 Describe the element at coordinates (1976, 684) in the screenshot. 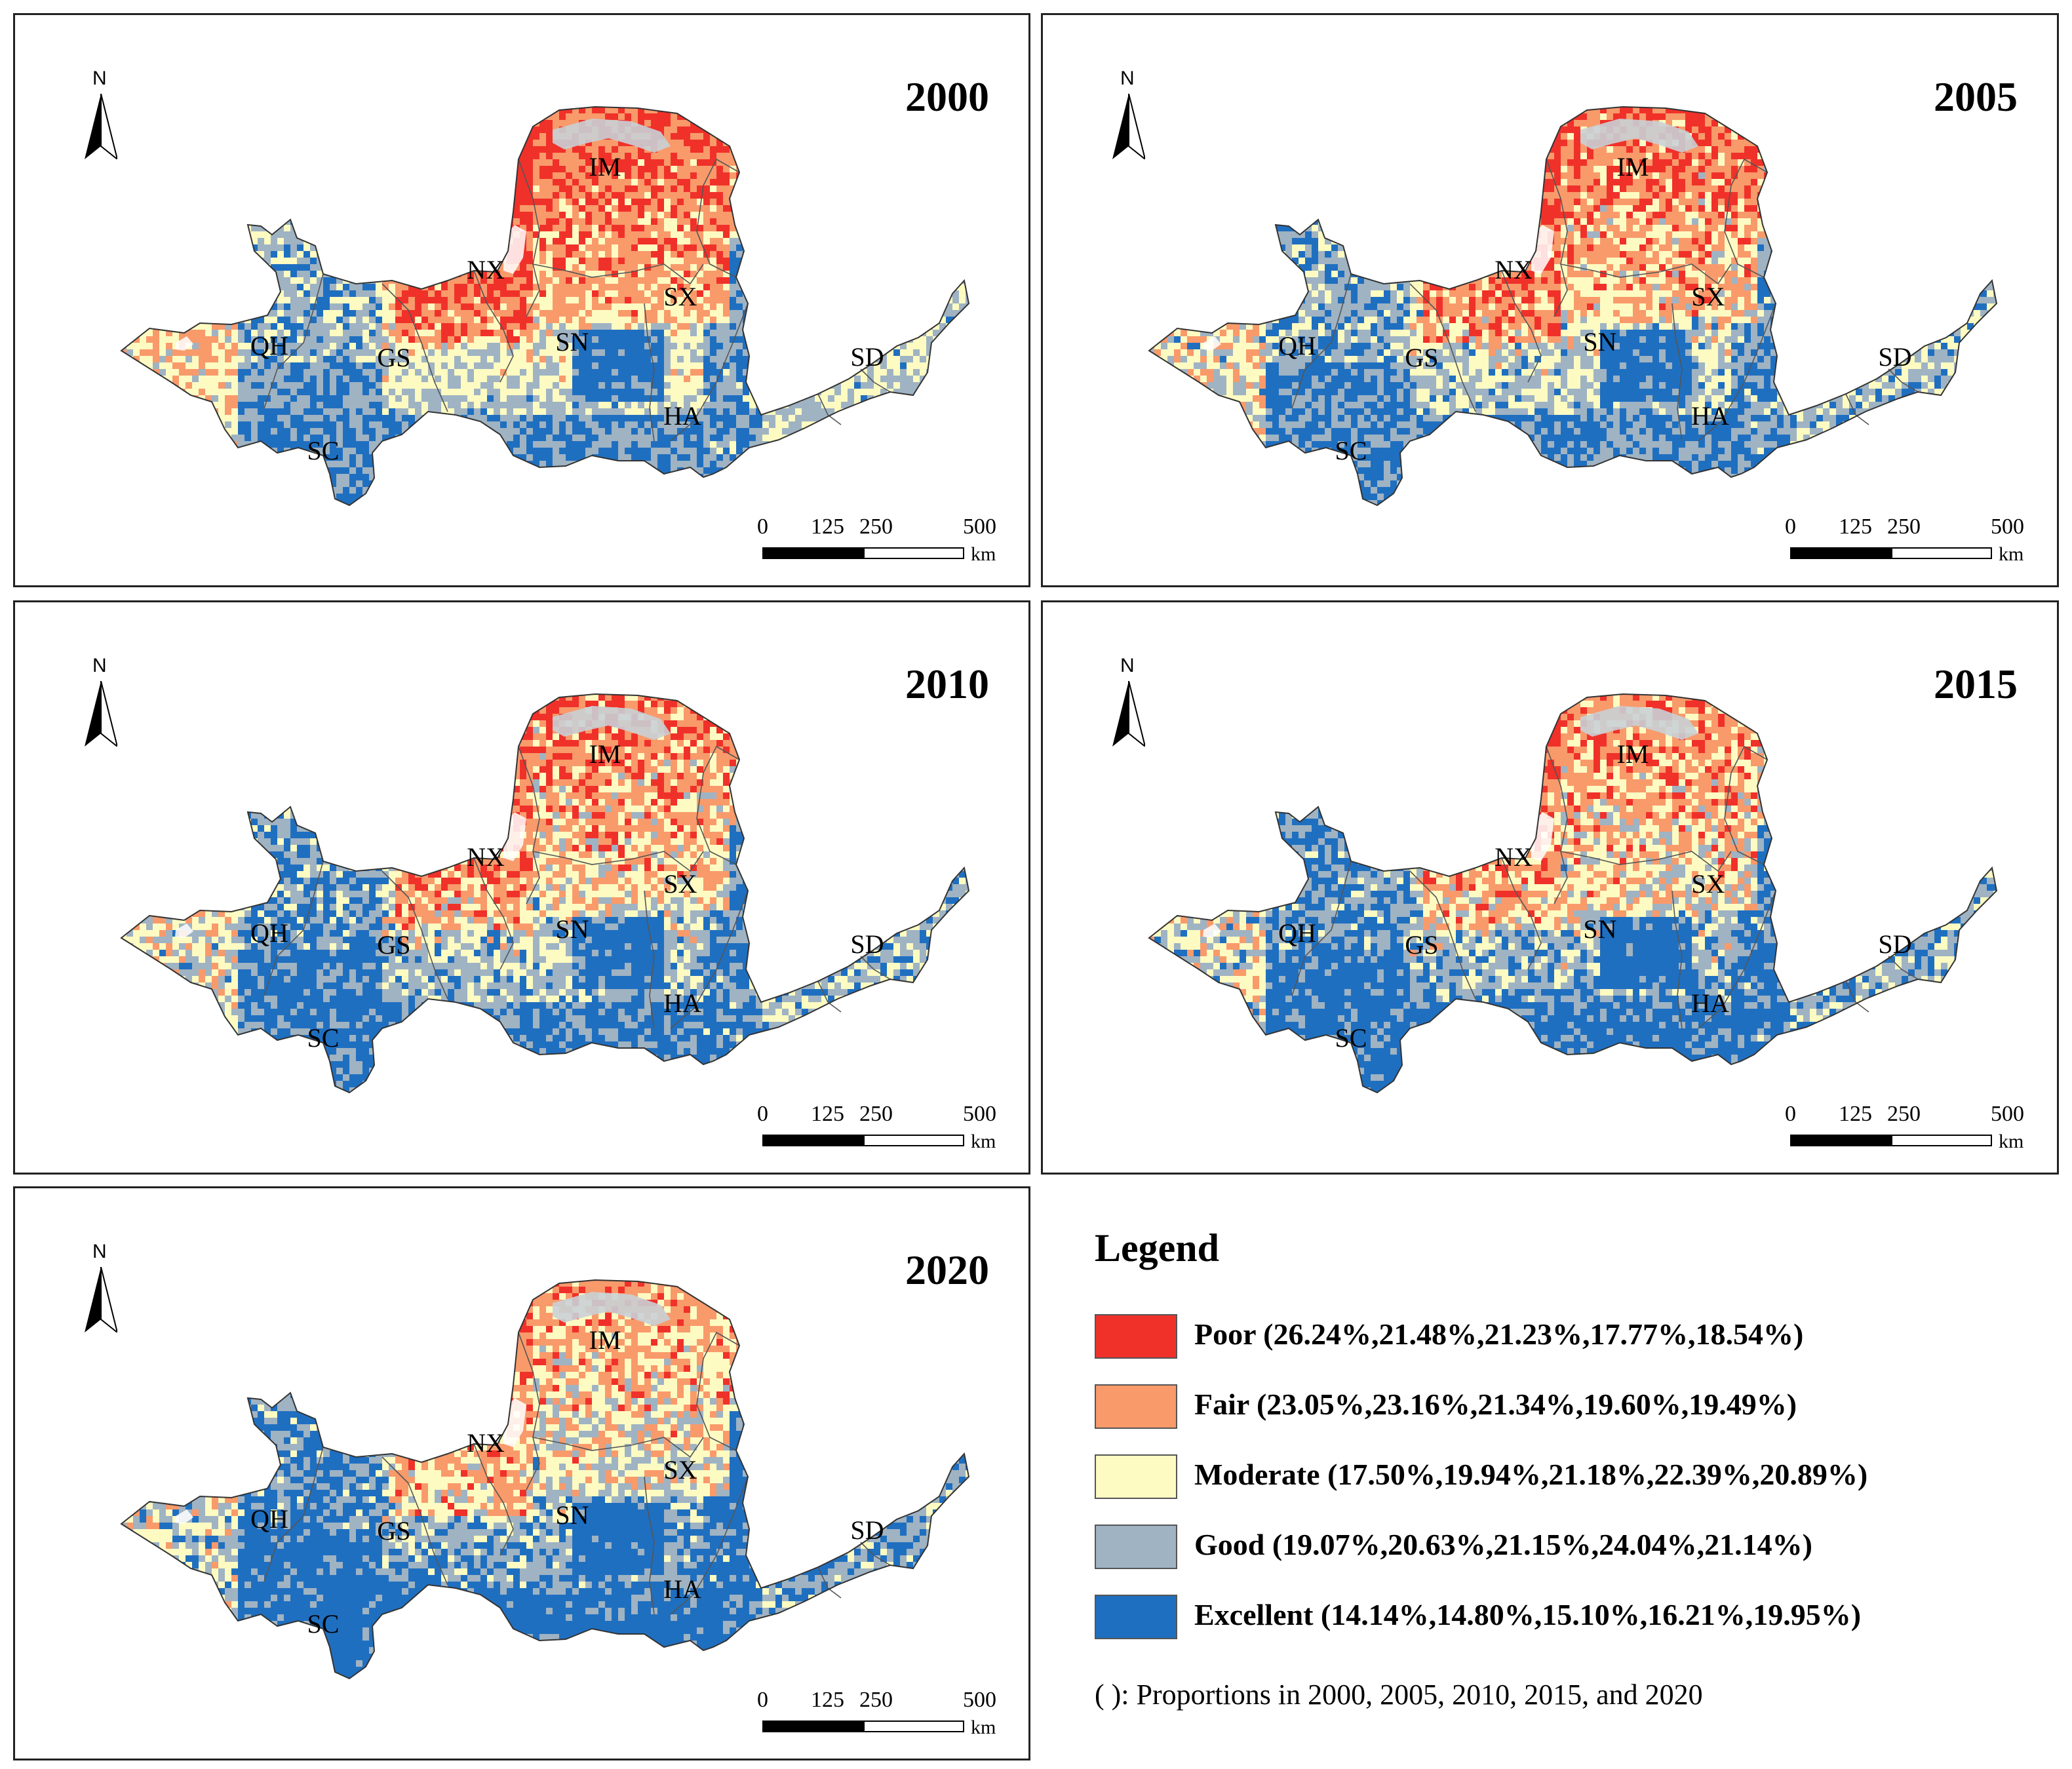

I see `panel-year: 2015` at that location.